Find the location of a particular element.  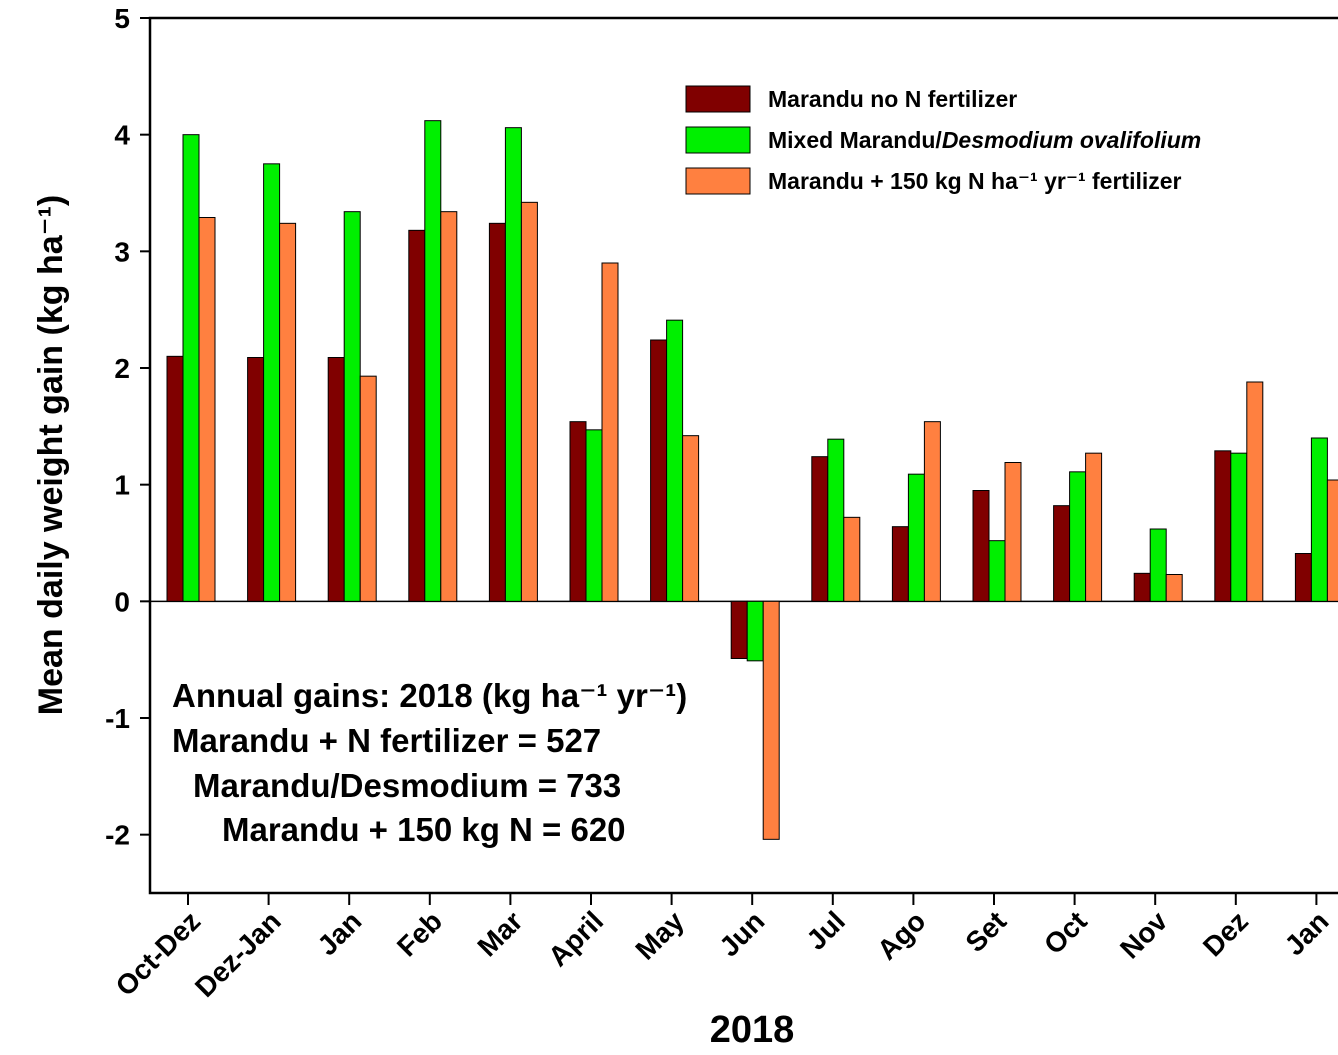

legend-label: Marandu + 150 kg N ha⁻¹ yr⁻¹ fertilizer is located at coordinates (975, 181).